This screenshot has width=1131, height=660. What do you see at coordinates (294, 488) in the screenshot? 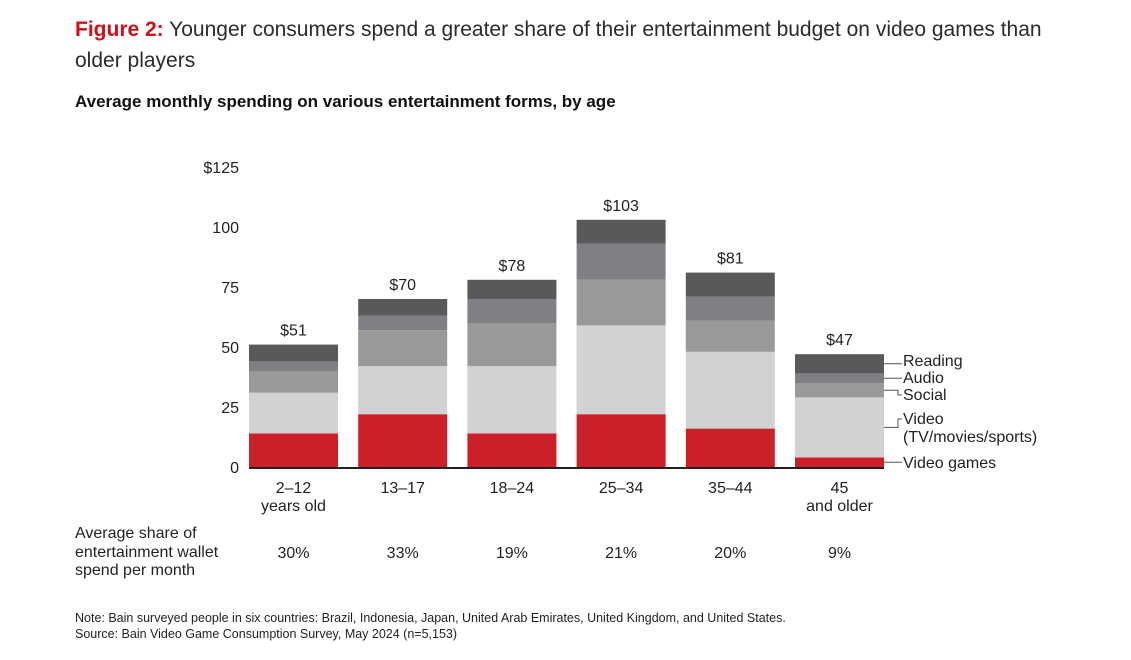
I see `x-category-label: 2–12` at bounding box center [294, 488].